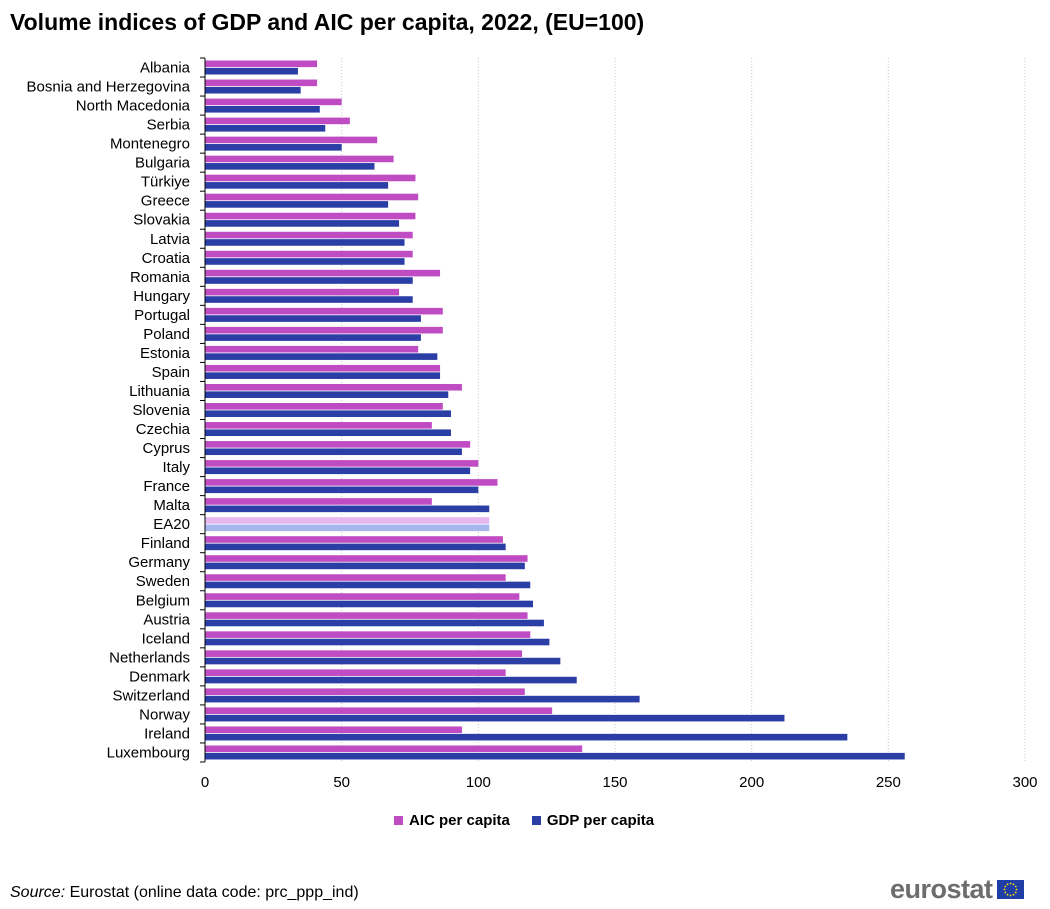  Describe the element at coordinates (162, 315) in the screenshot. I see `category-label: Portugal` at that location.